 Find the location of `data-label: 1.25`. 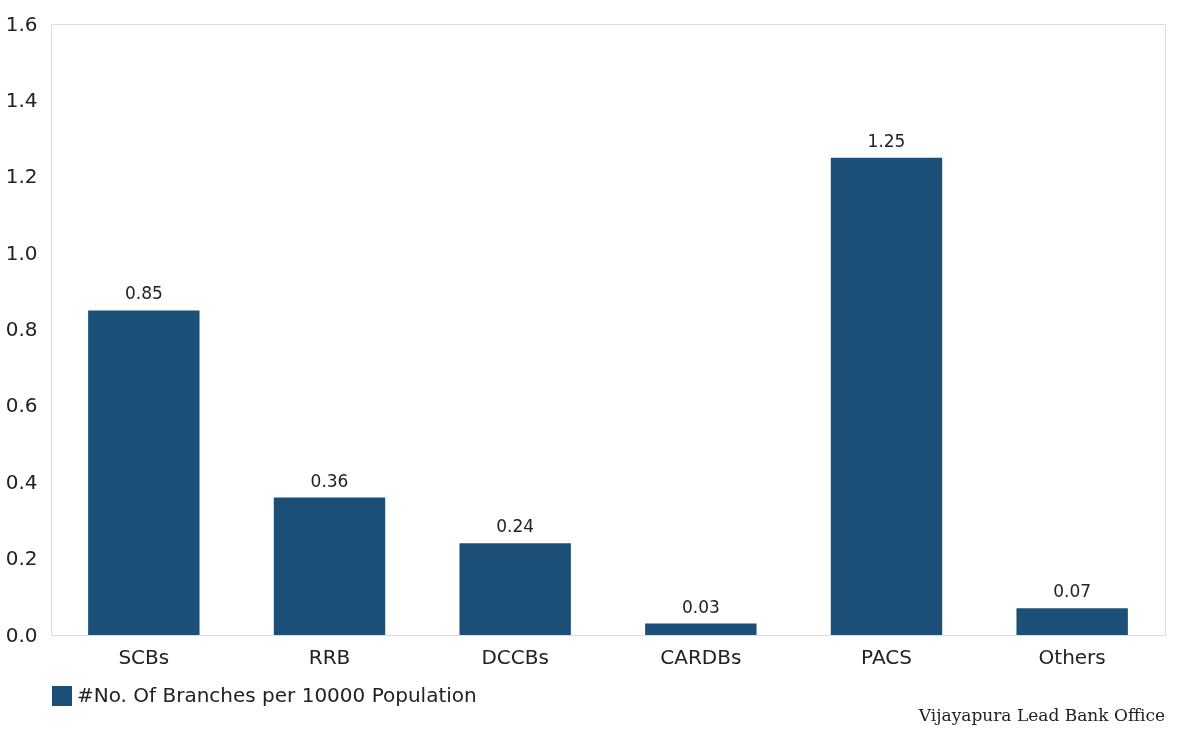

data-label: 1.25 is located at coordinates (886, 140).